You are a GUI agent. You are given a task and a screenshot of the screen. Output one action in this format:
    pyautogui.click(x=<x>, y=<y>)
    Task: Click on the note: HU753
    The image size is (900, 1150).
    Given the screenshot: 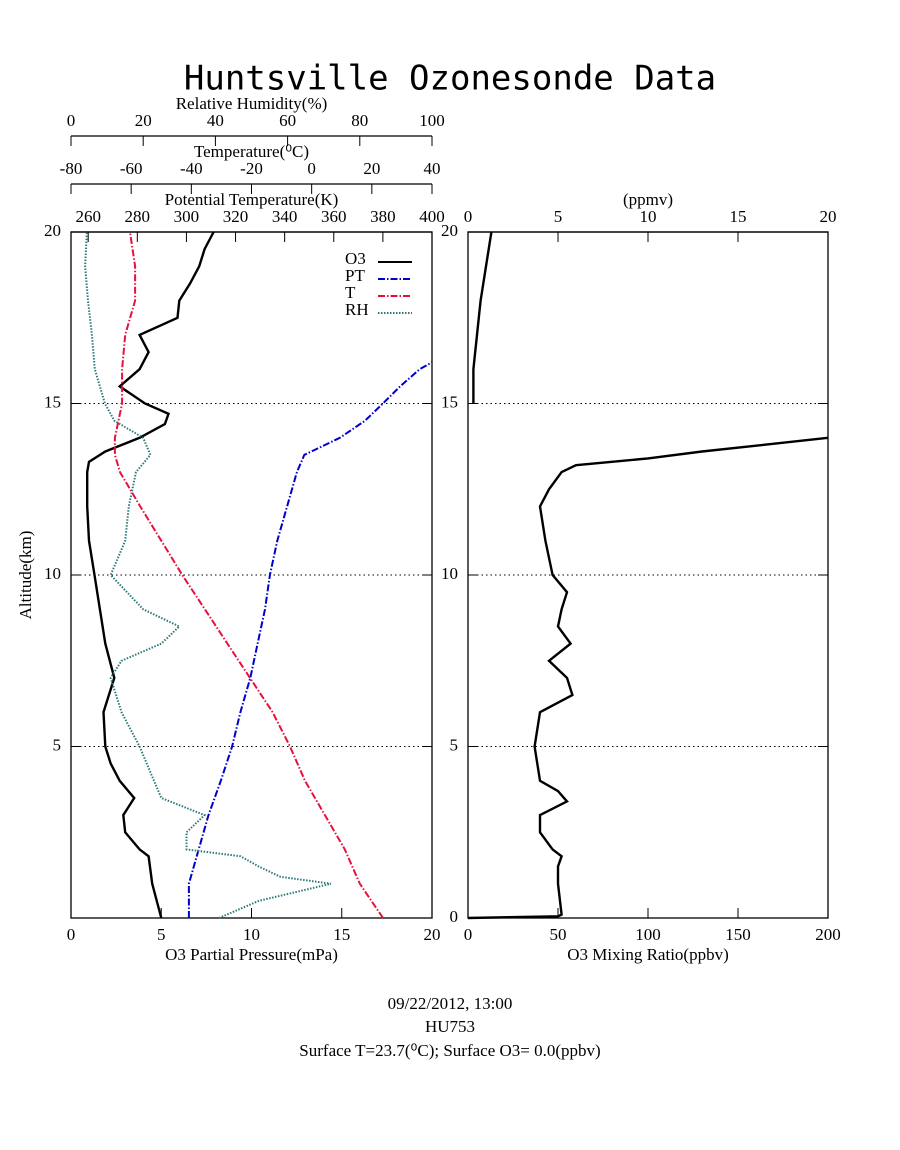 What is the action you would take?
    pyautogui.click(x=450, y=1026)
    